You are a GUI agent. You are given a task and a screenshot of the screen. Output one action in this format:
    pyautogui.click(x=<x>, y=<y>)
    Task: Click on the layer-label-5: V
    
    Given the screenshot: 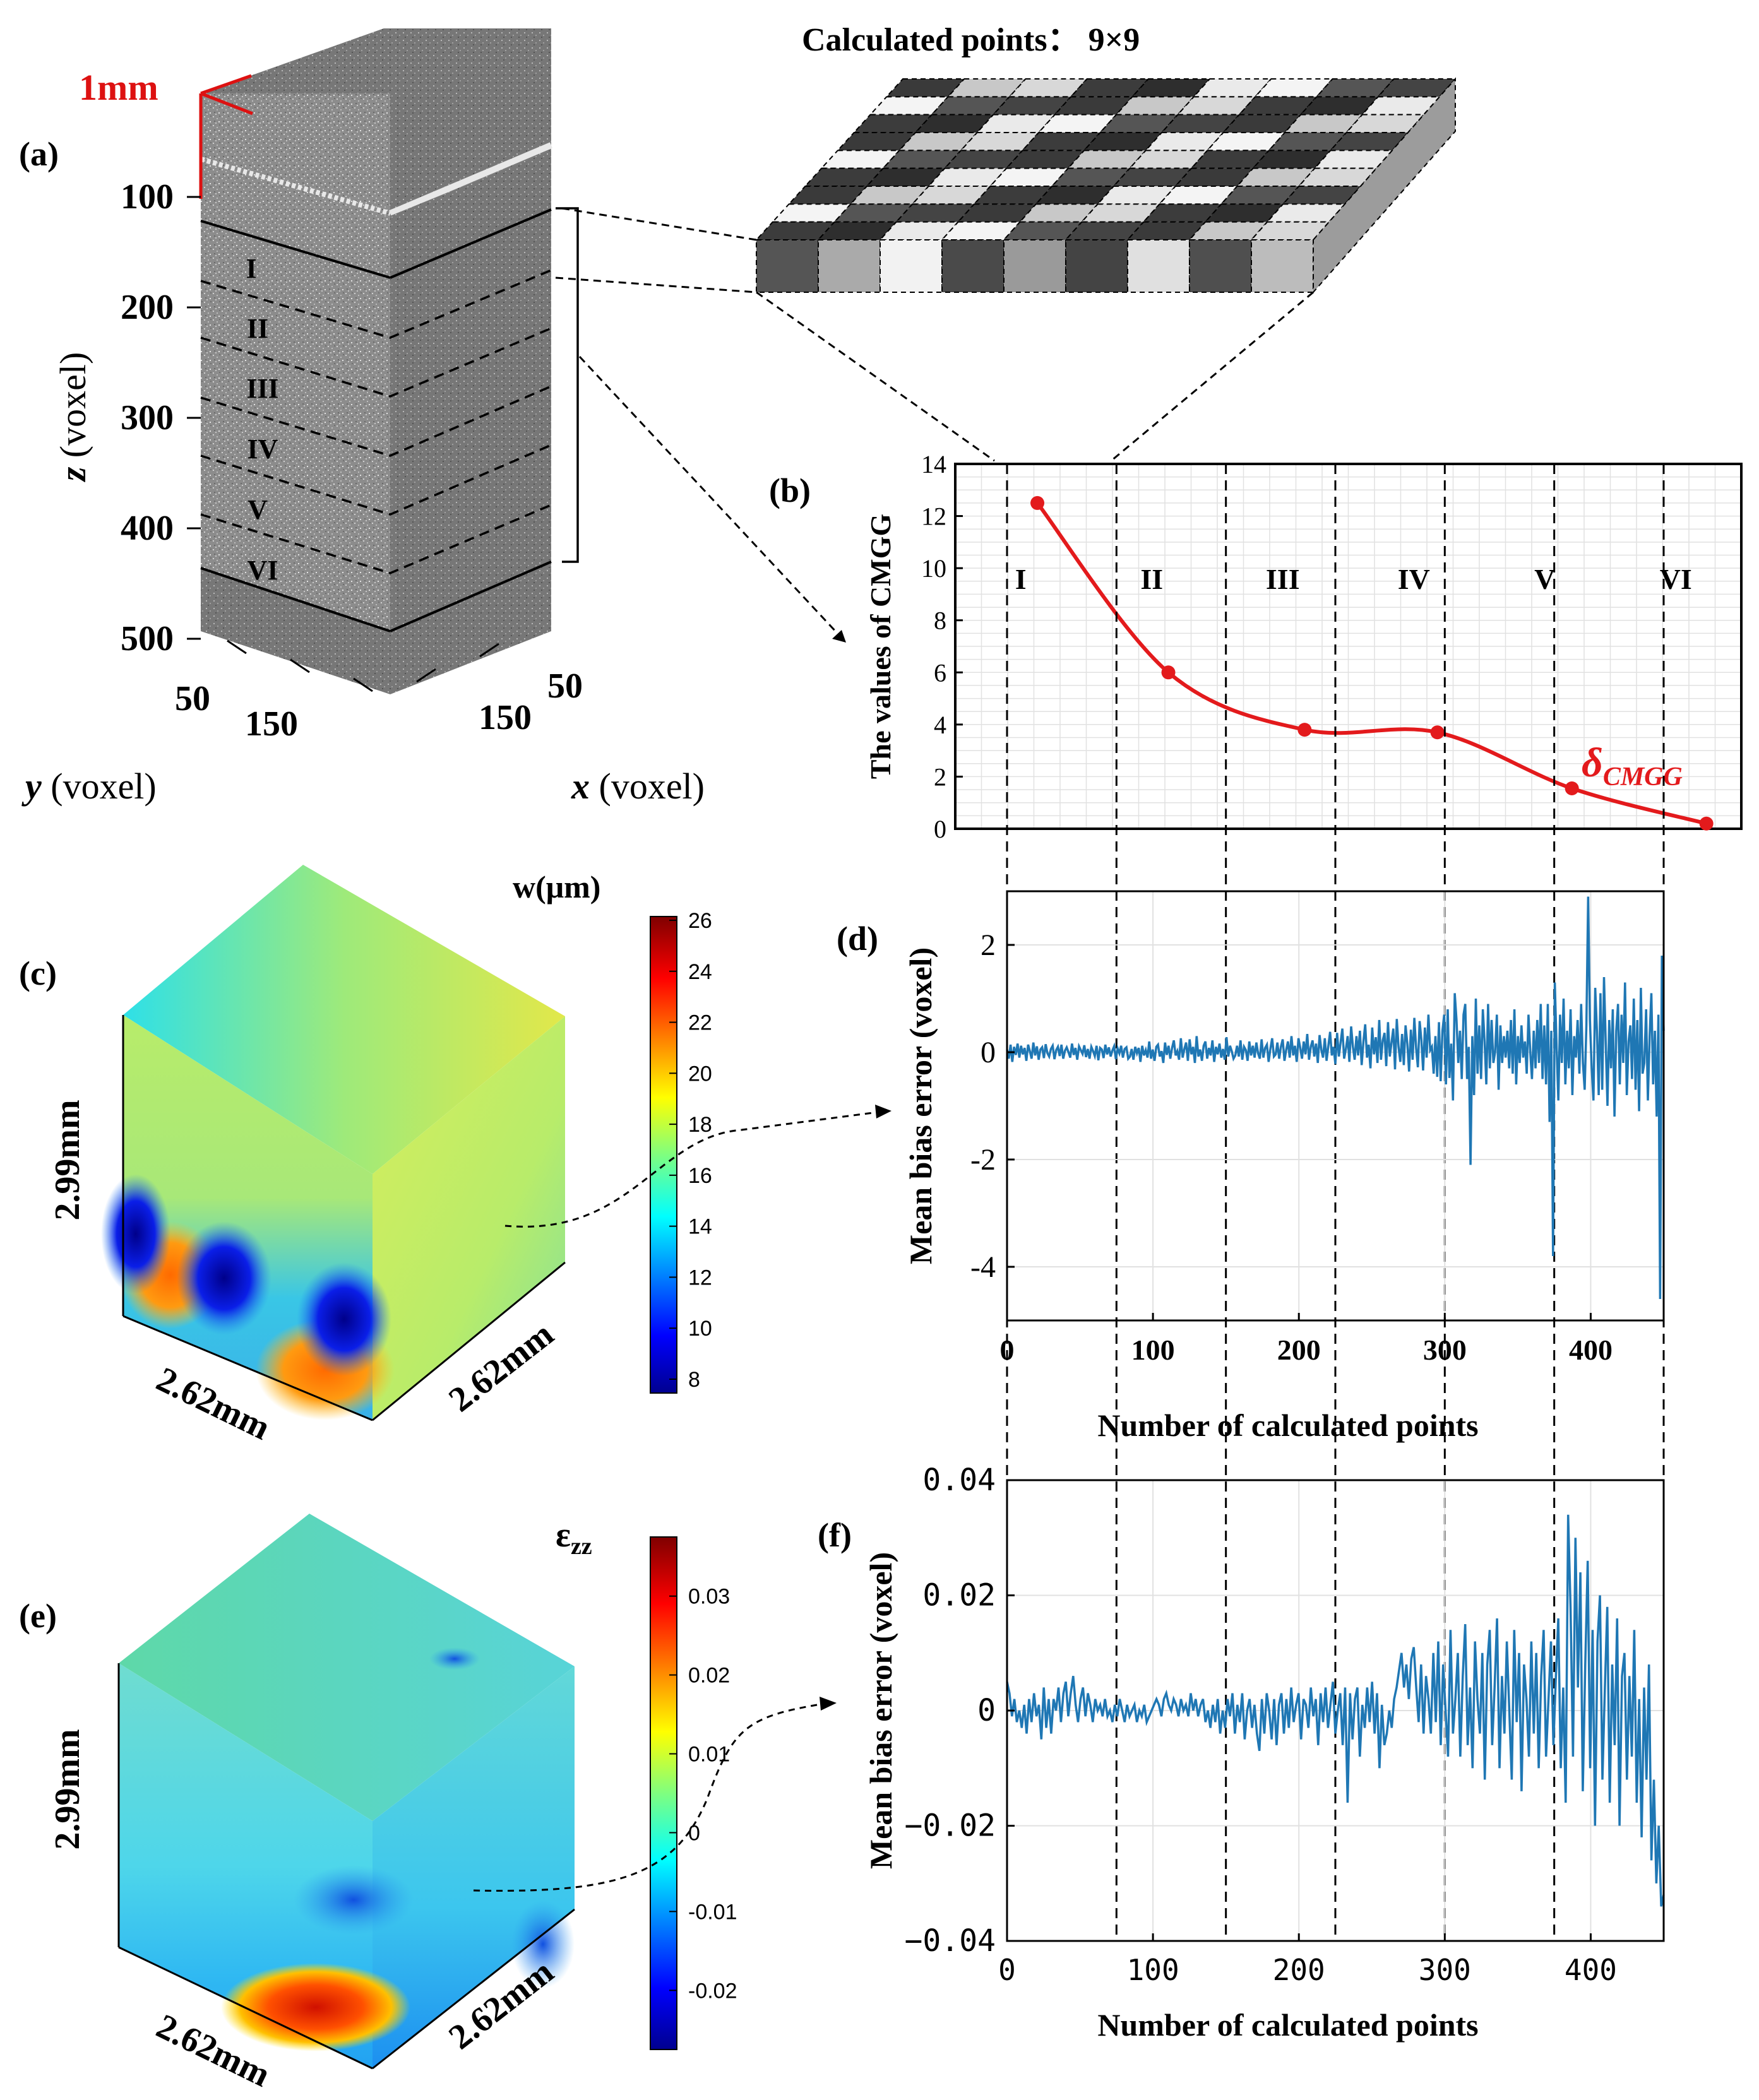 What is the action you would take?
    pyautogui.click(x=257, y=509)
    